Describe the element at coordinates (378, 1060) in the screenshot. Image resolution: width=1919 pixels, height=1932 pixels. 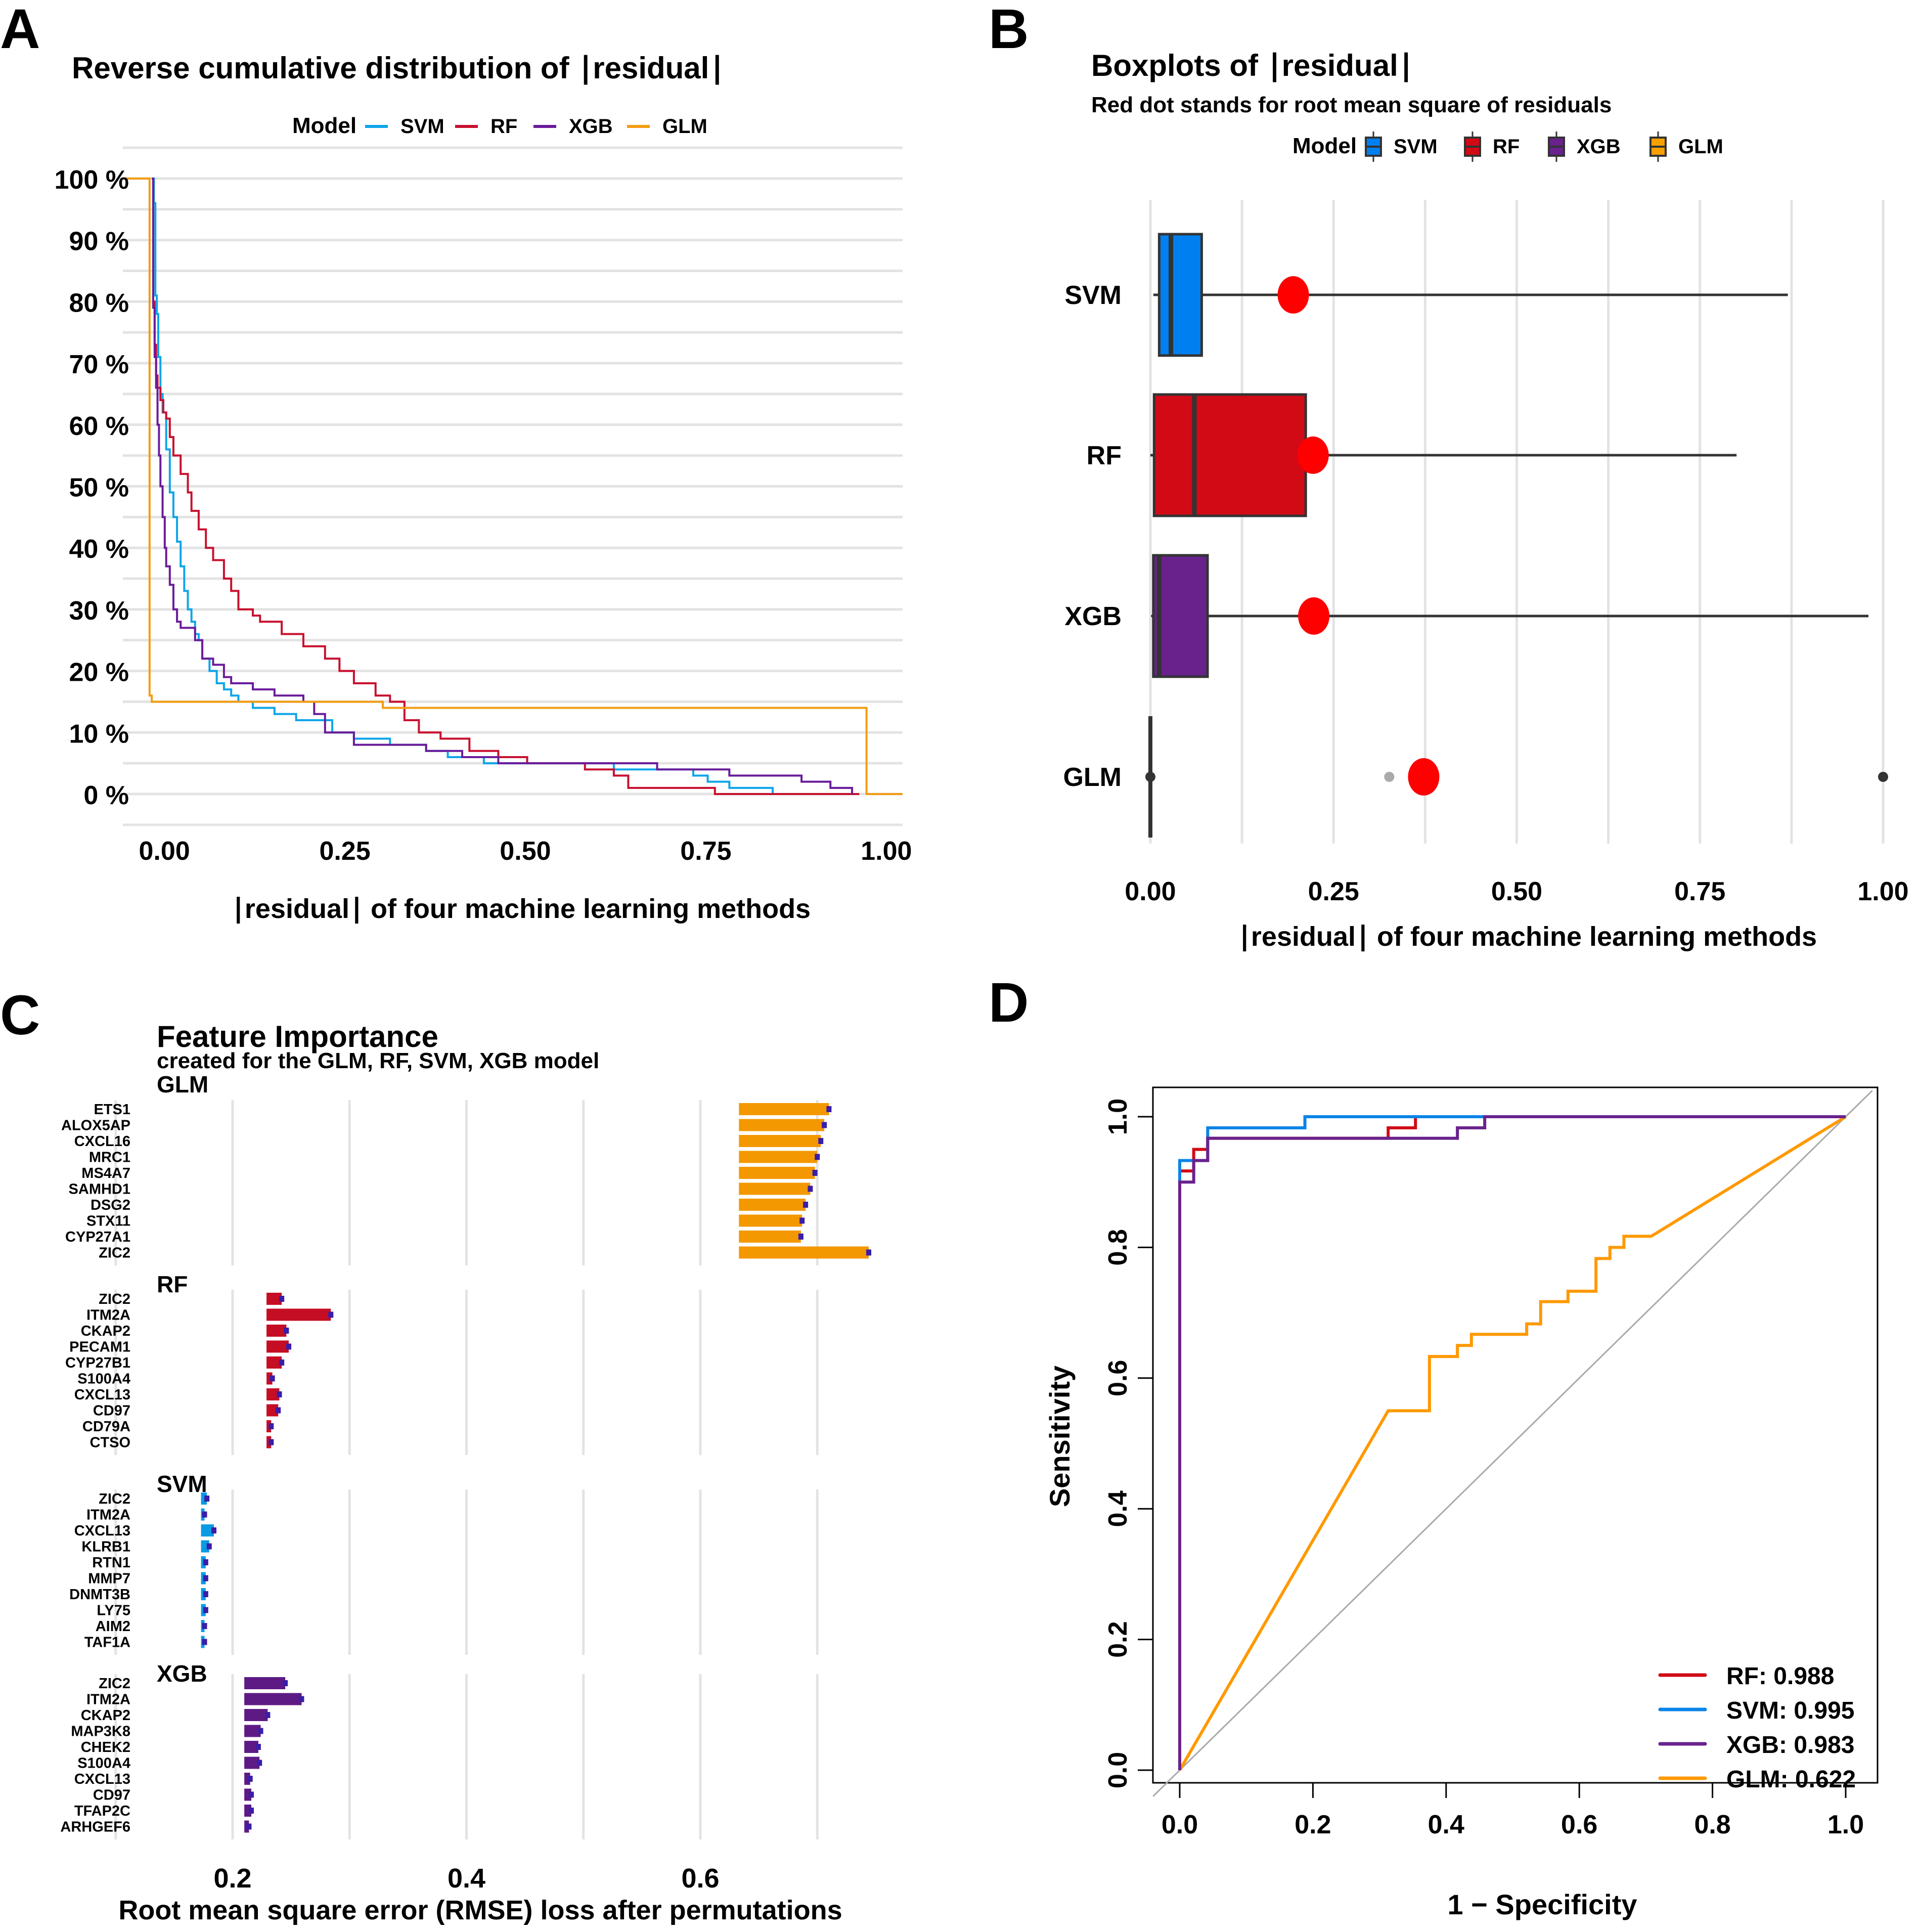
I see `panel-c-subtitle: created for the GLM, RF, SVM, XGB model` at that location.